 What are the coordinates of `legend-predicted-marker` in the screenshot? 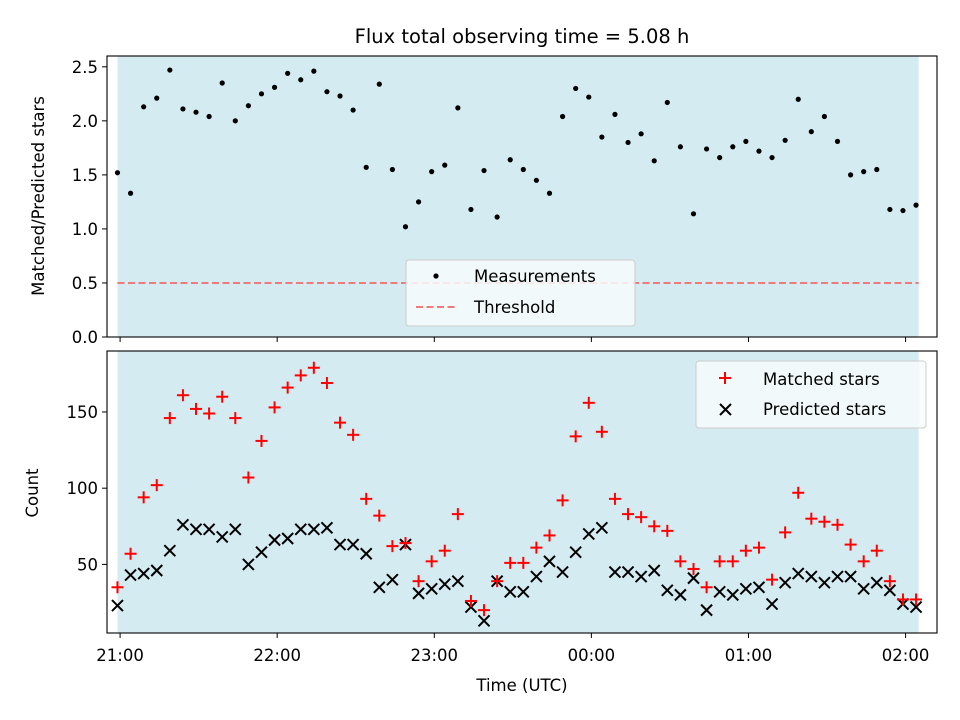 It's located at (725, 409).